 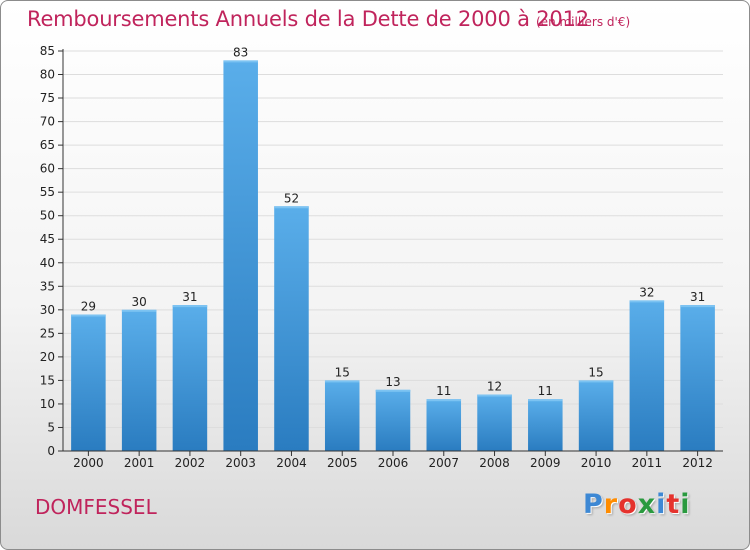 I want to click on bar-2002, so click(x=190, y=378).